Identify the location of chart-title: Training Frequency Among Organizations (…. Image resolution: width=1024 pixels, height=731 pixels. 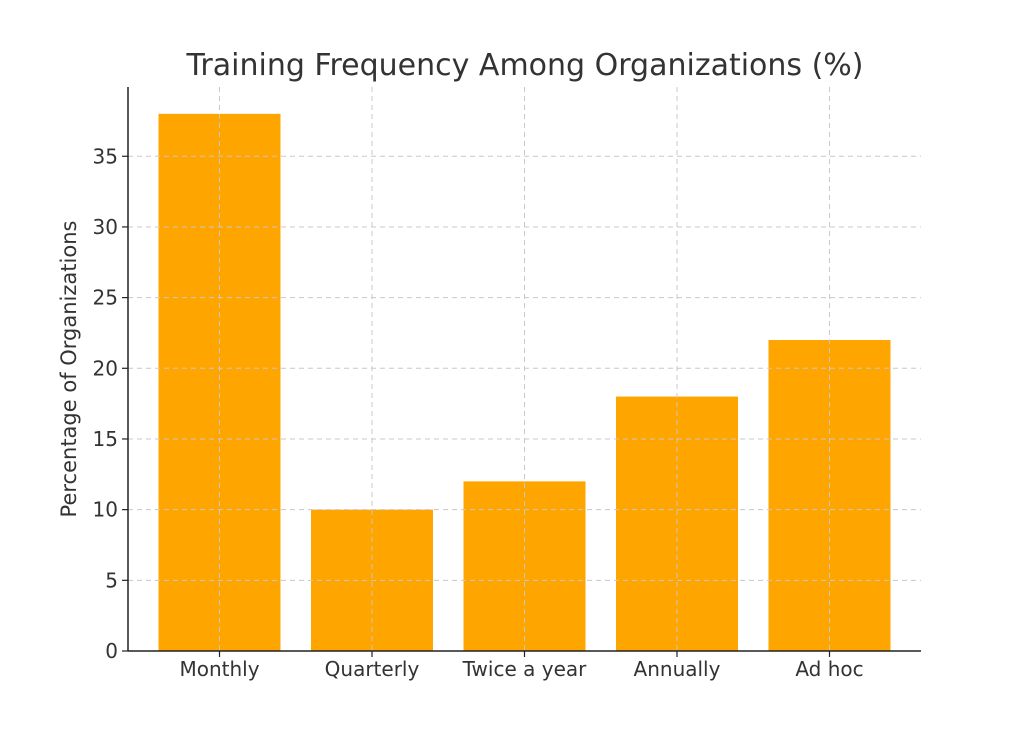
(525, 65).